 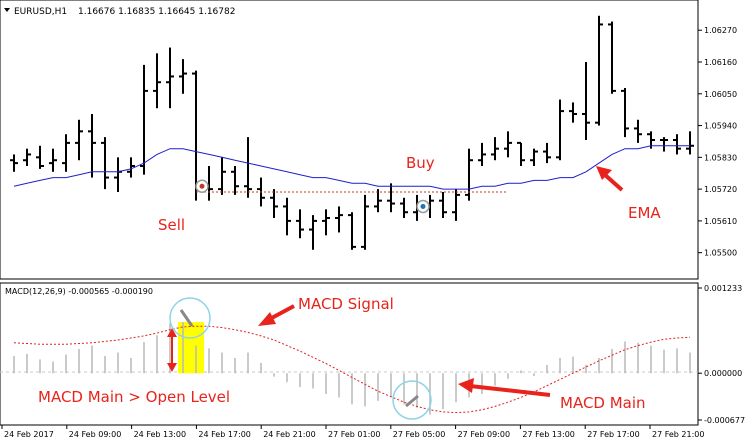 I want to click on ema-arrow-head, so click(x=604, y=173).